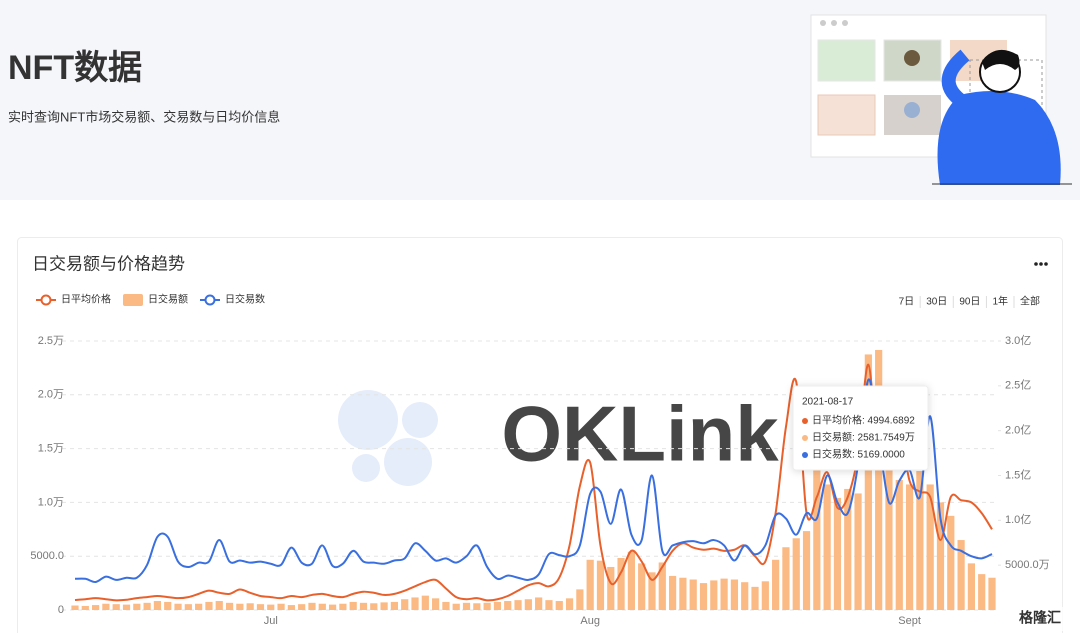 This screenshot has width=1080, height=633. What do you see at coordinates (969, 302) in the screenshot?
I see `range-button: 90日` at bounding box center [969, 302].